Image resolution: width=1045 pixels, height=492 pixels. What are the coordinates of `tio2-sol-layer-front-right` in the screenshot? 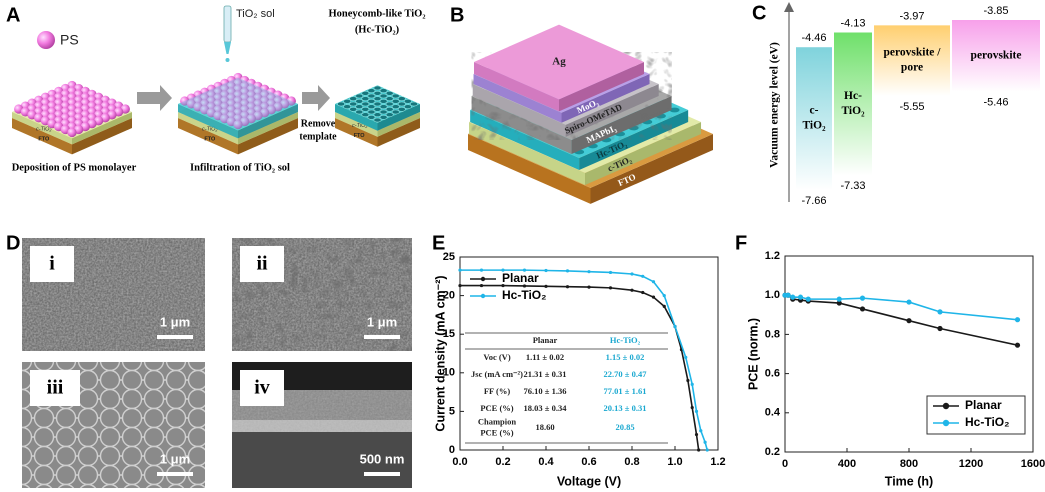 It's located at (268, 121).